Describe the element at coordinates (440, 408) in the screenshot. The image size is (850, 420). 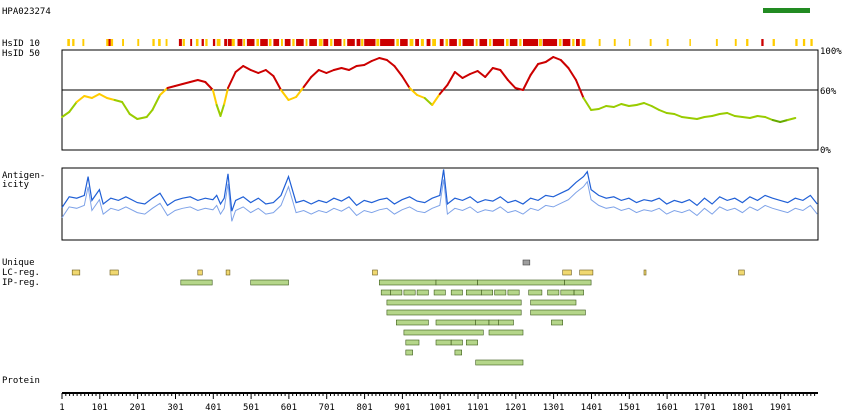
I see `x-tick-label-10: 1001` at that location.